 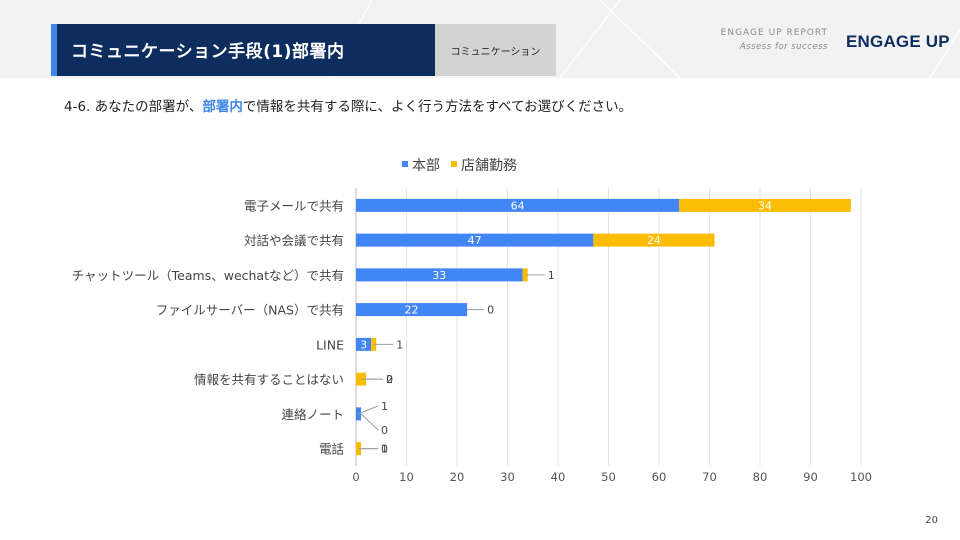 What do you see at coordinates (269, 379) in the screenshot?
I see `category-label: 情報を共有することはない` at bounding box center [269, 379].